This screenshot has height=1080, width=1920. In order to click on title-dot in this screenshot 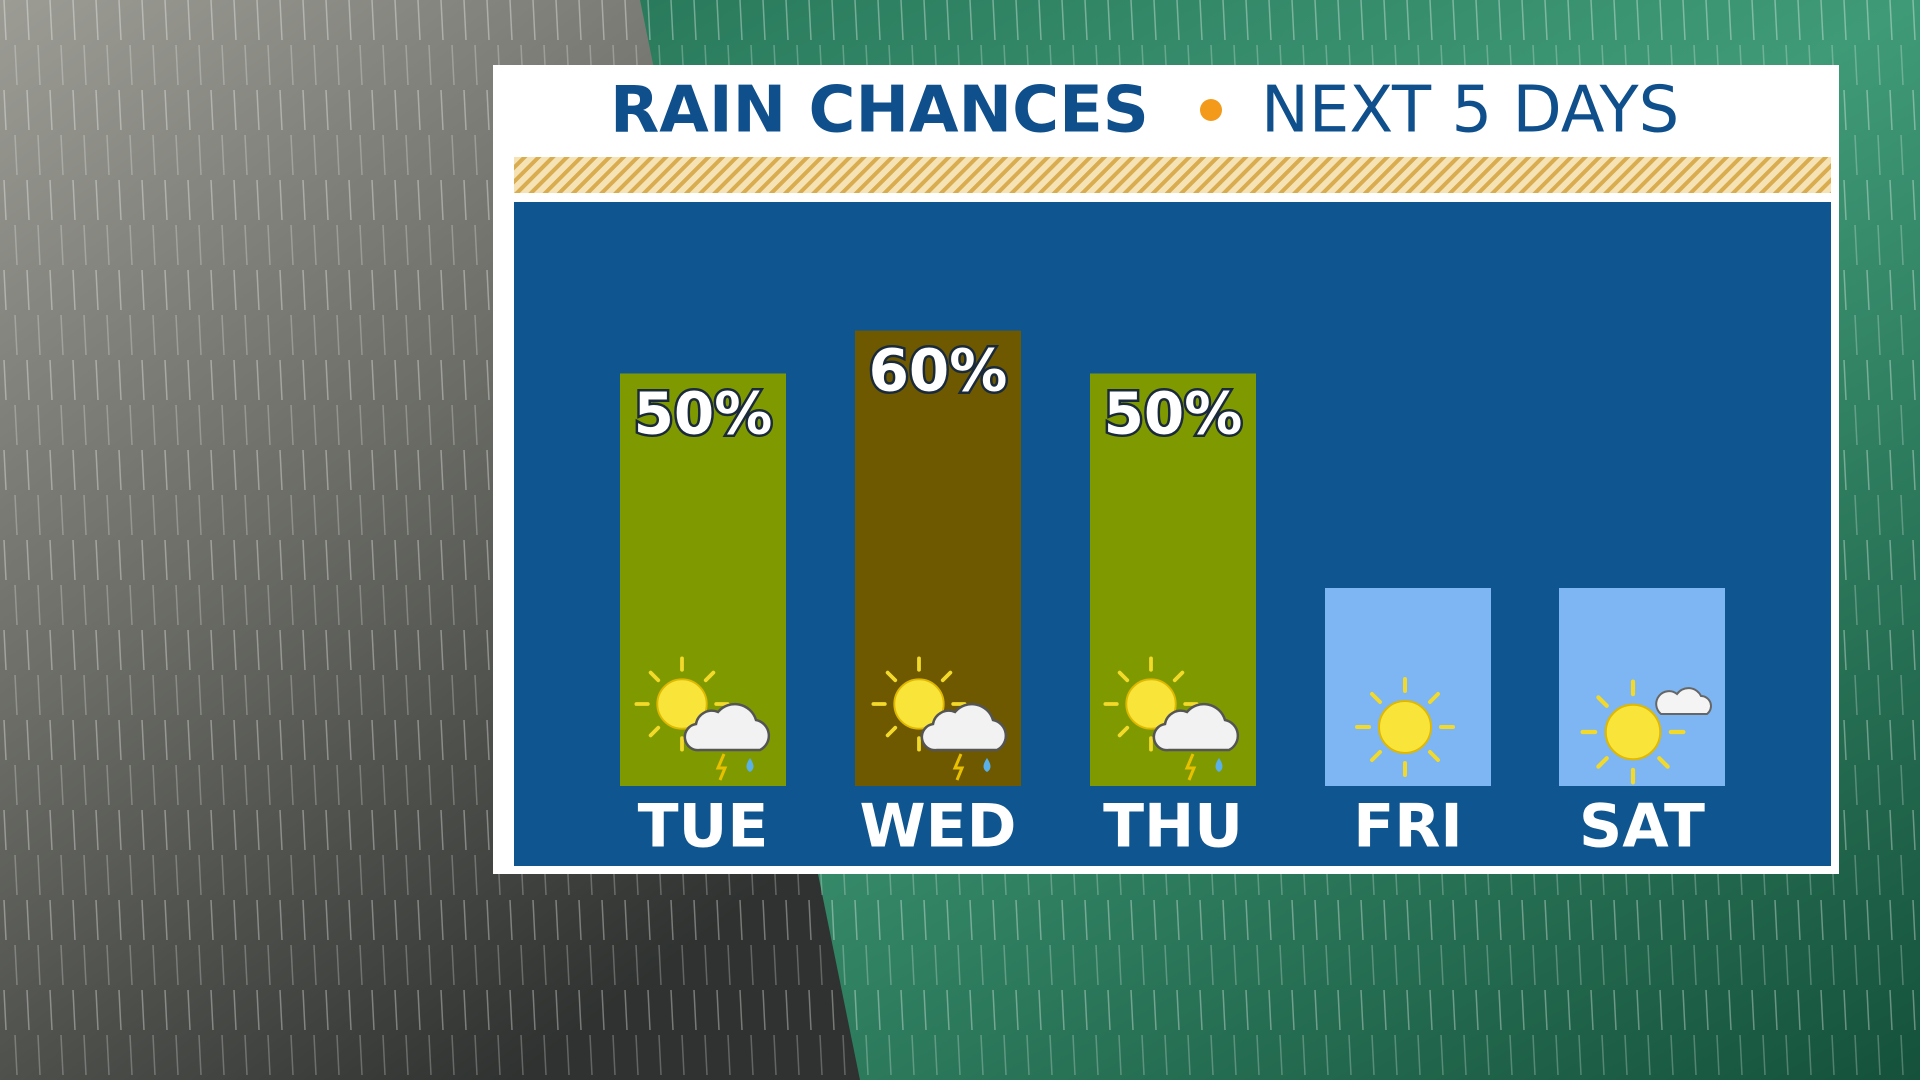, I will do `click(1211, 110)`.